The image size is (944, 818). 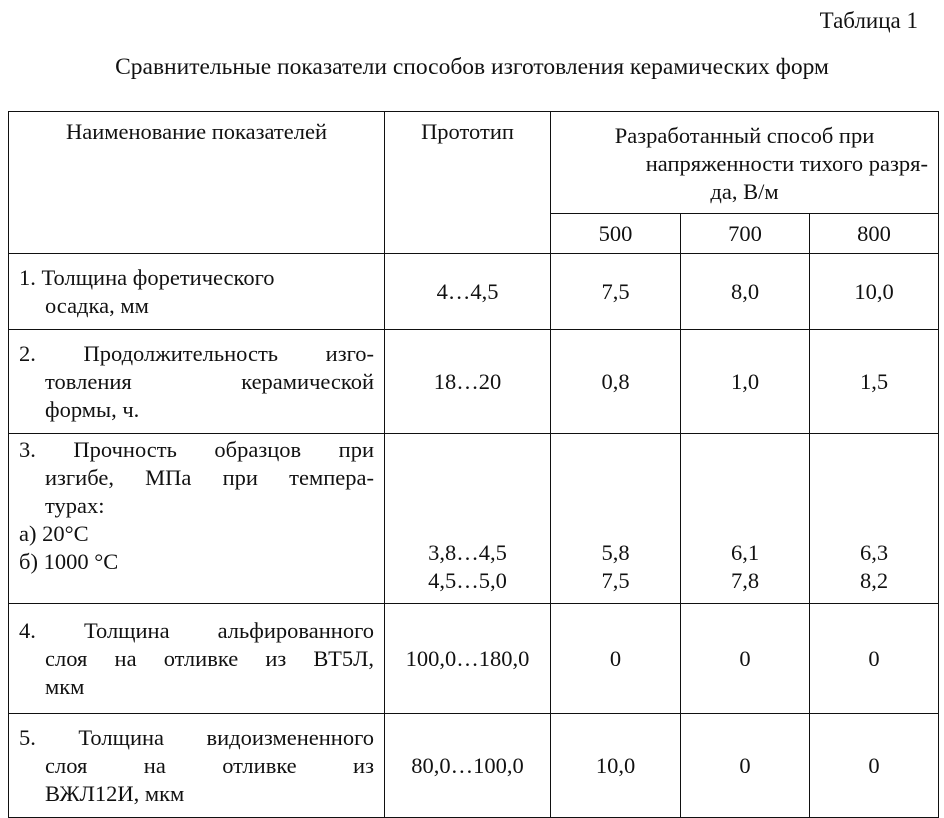 What do you see at coordinates (467, 553) in the screenshot?
I see `row-3-prototype-a: 3,8…4,5` at bounding box center [467, 553].